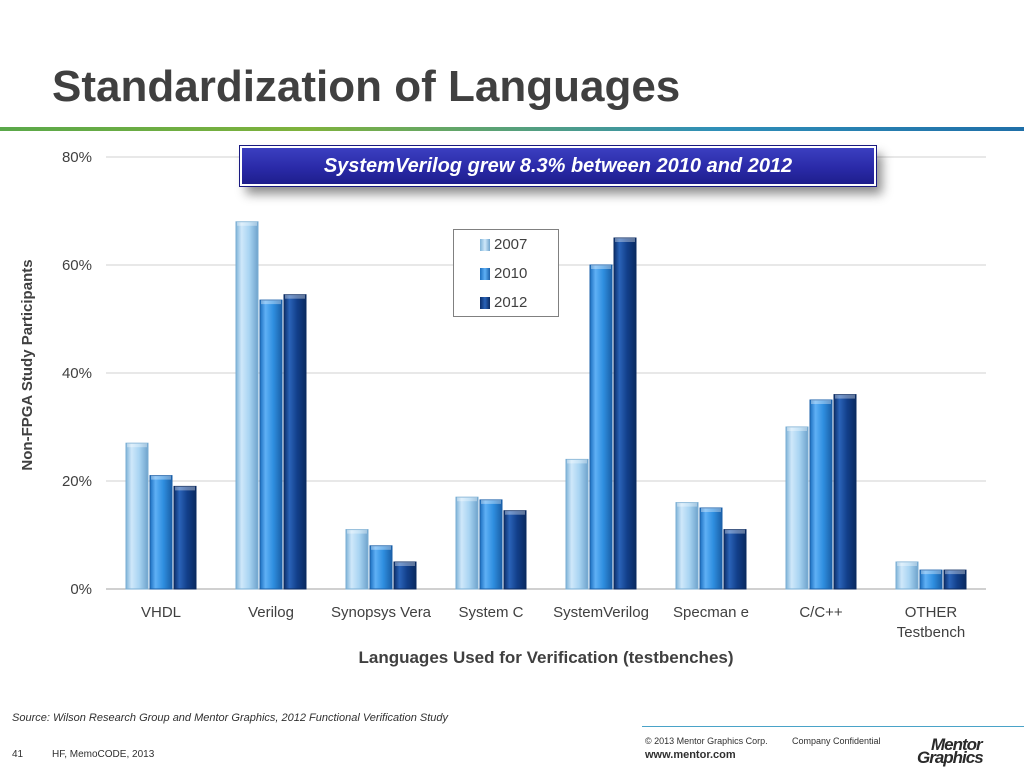 The image size is (1024, 768). I want to click on chart-legend: 2007 2010 2012, so click(506, 273).